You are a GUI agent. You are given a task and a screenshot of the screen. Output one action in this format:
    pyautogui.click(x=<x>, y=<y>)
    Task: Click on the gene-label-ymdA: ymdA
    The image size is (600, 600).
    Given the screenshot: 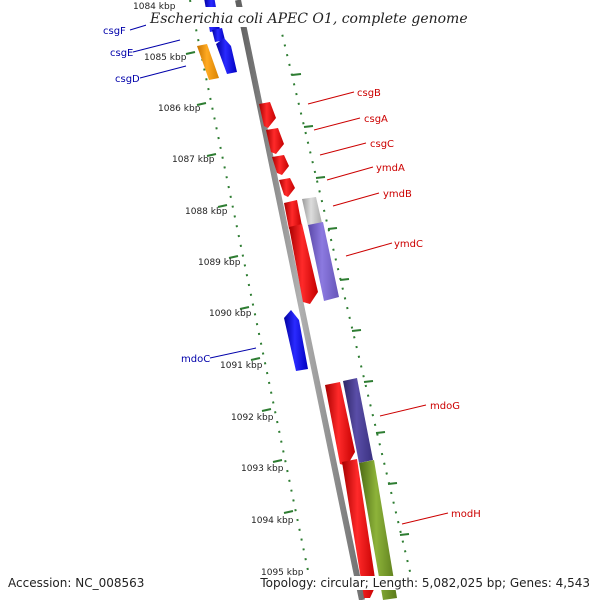 What is the action you would take?
    pyautogui.click(x=390, y=168)
    